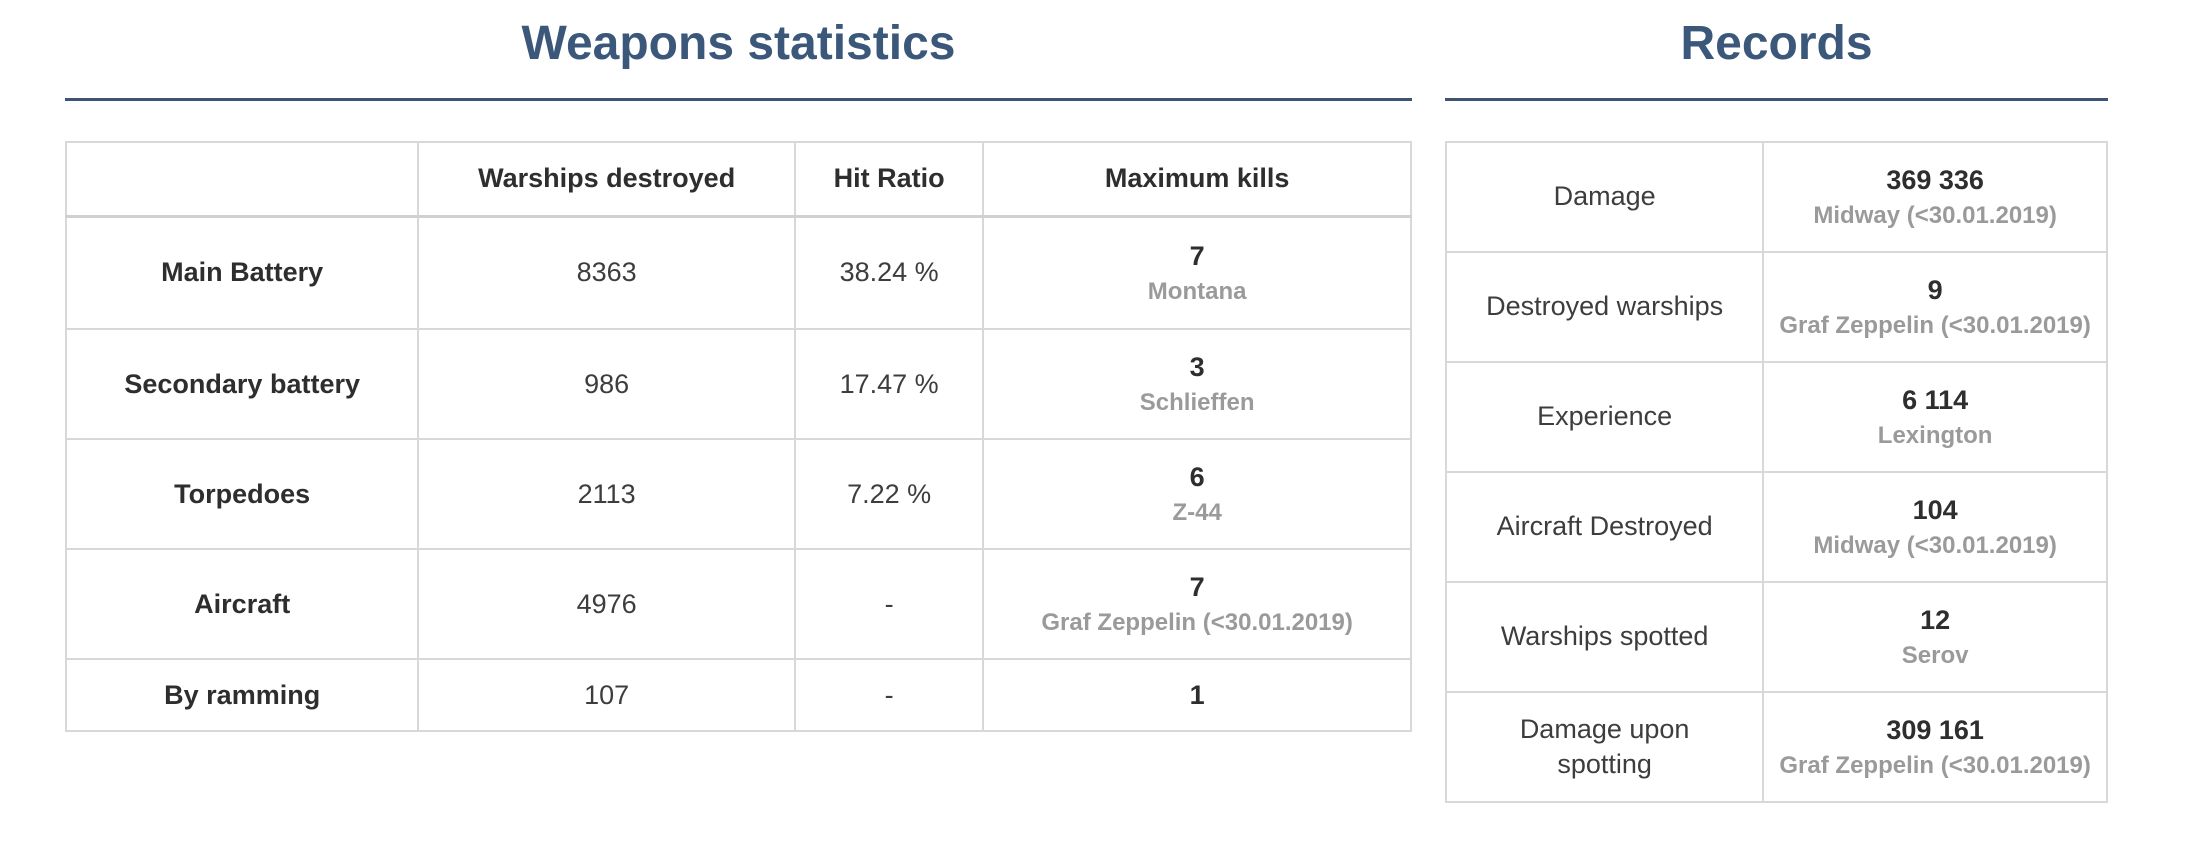  I want to click on column-header-warships-destroyed: Warships destroyed, so click(606, 179).